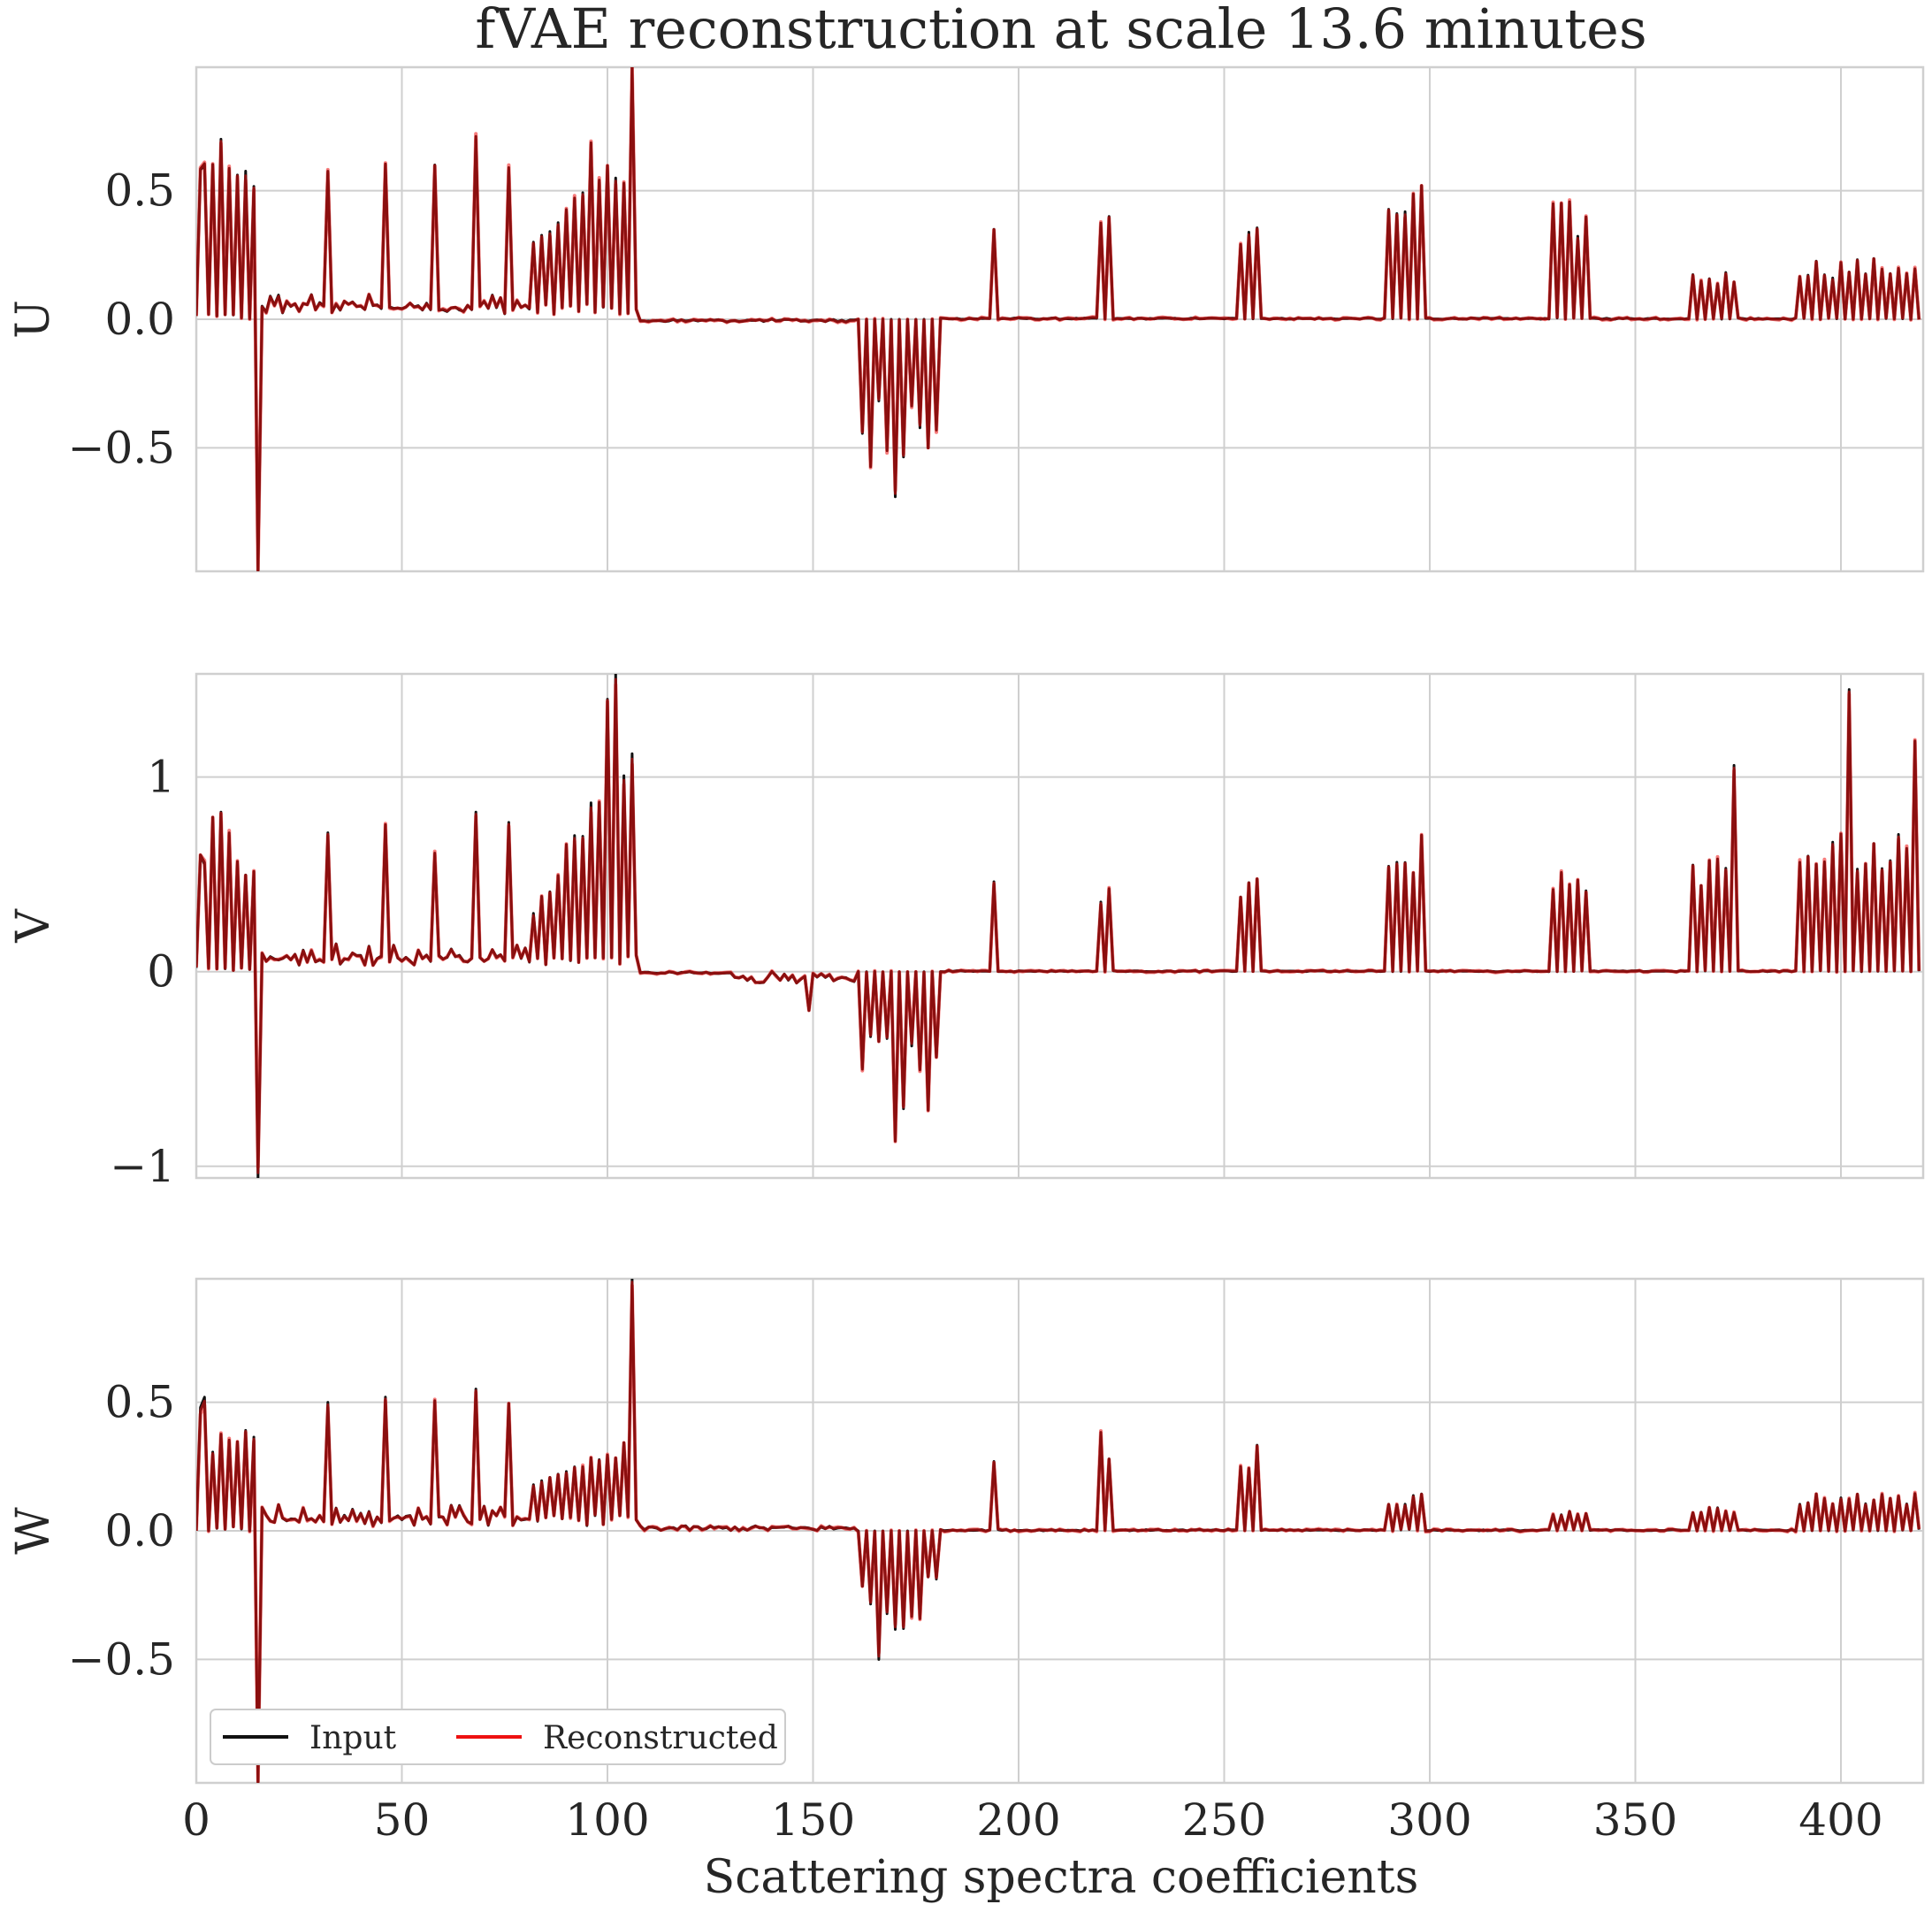 Image resolution: width=1932 pixels, height=1912 pixels. Describe the element at coordinates (161, 972) in the screenshot. I see `y-tick-label: 0` at that location.